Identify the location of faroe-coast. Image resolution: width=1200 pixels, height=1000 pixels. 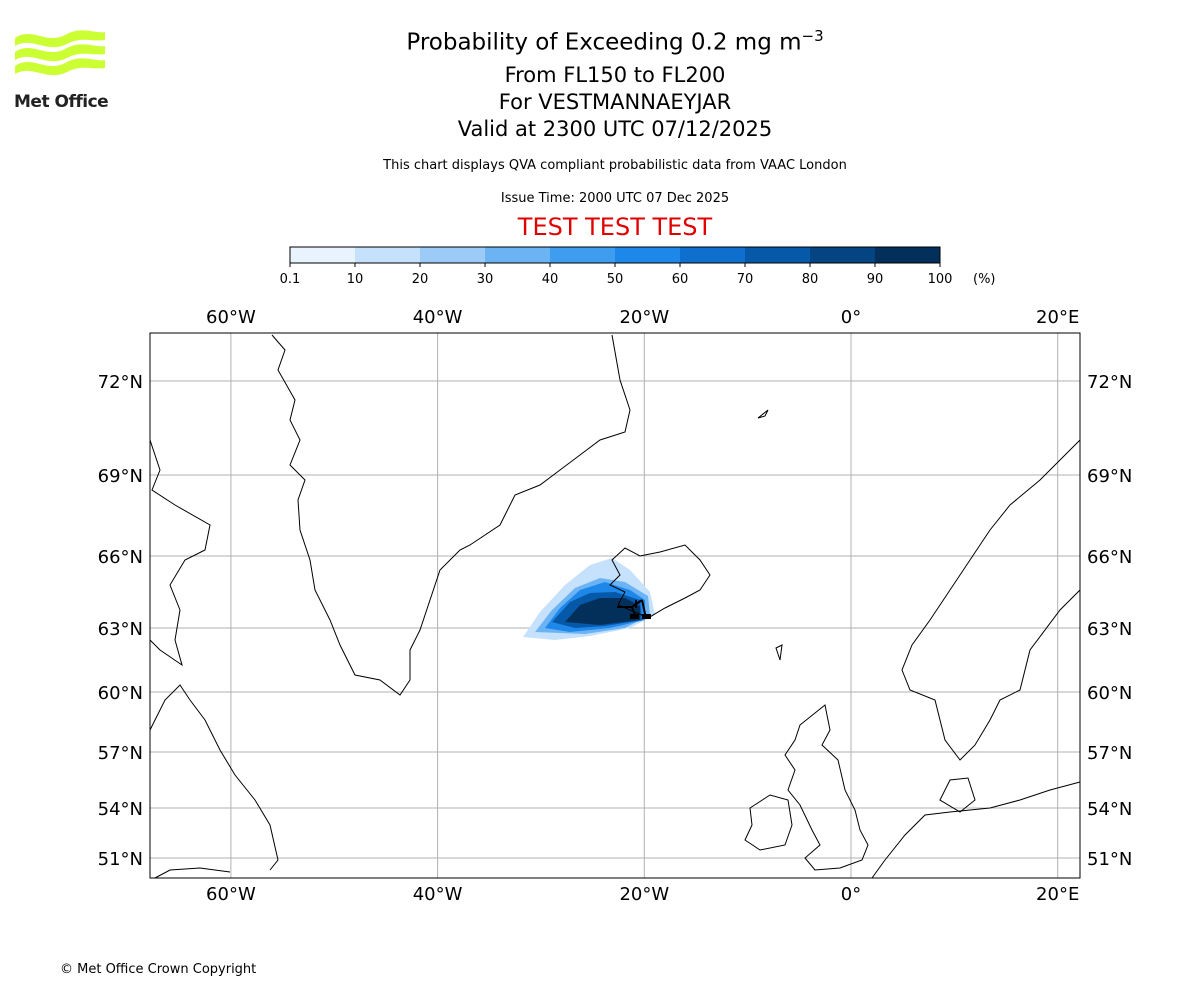
(779, 652).